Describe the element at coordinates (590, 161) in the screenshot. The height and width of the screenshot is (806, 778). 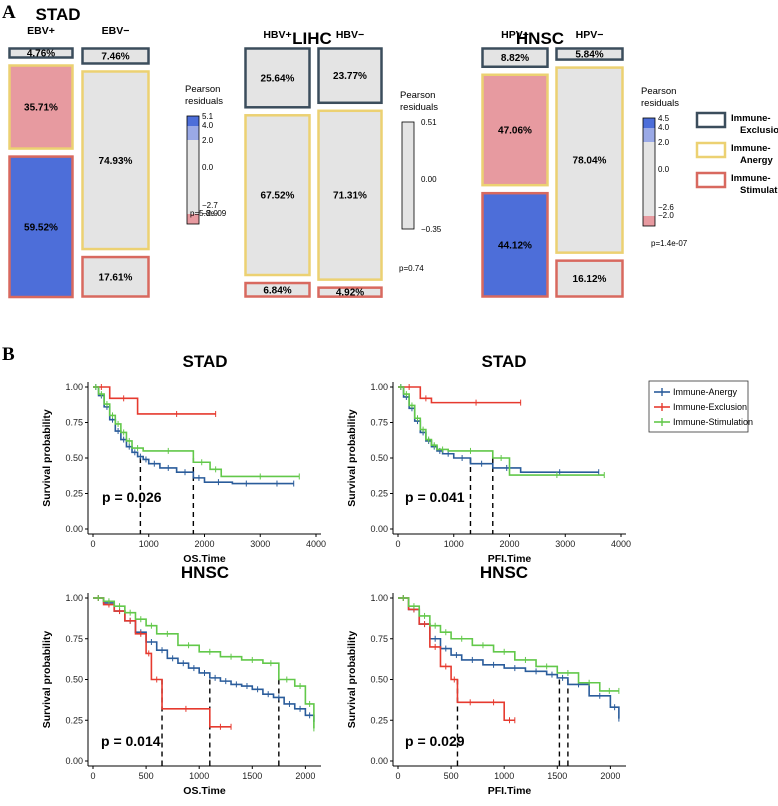
I see `mosaic-cell-label: 78.04%` at that location.